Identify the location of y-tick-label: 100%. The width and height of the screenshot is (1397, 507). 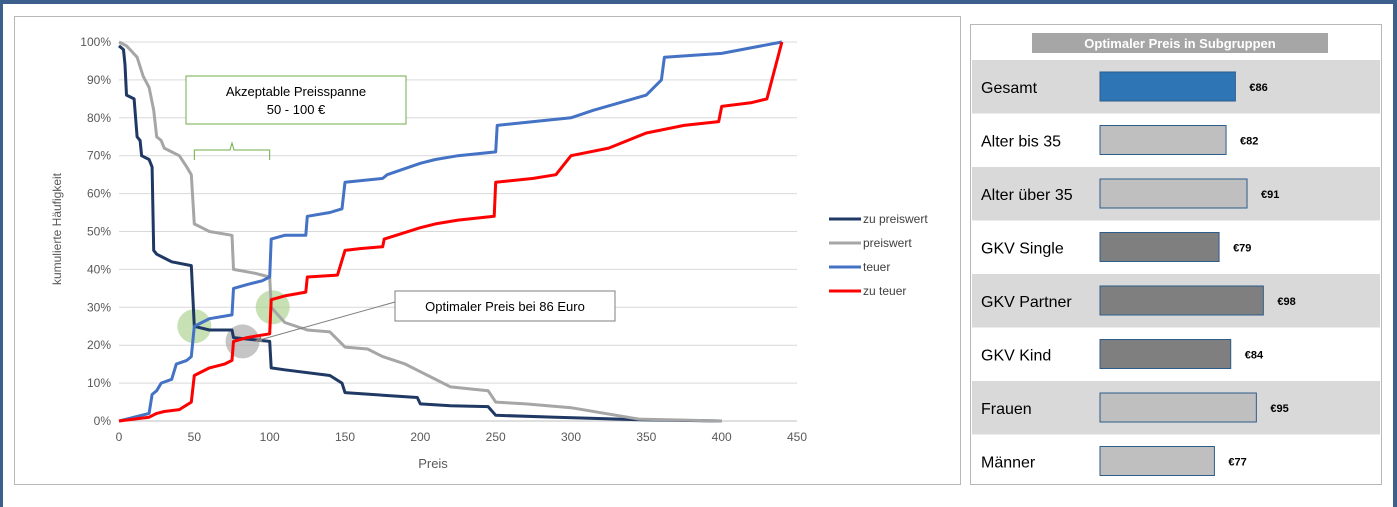
(95, 42).